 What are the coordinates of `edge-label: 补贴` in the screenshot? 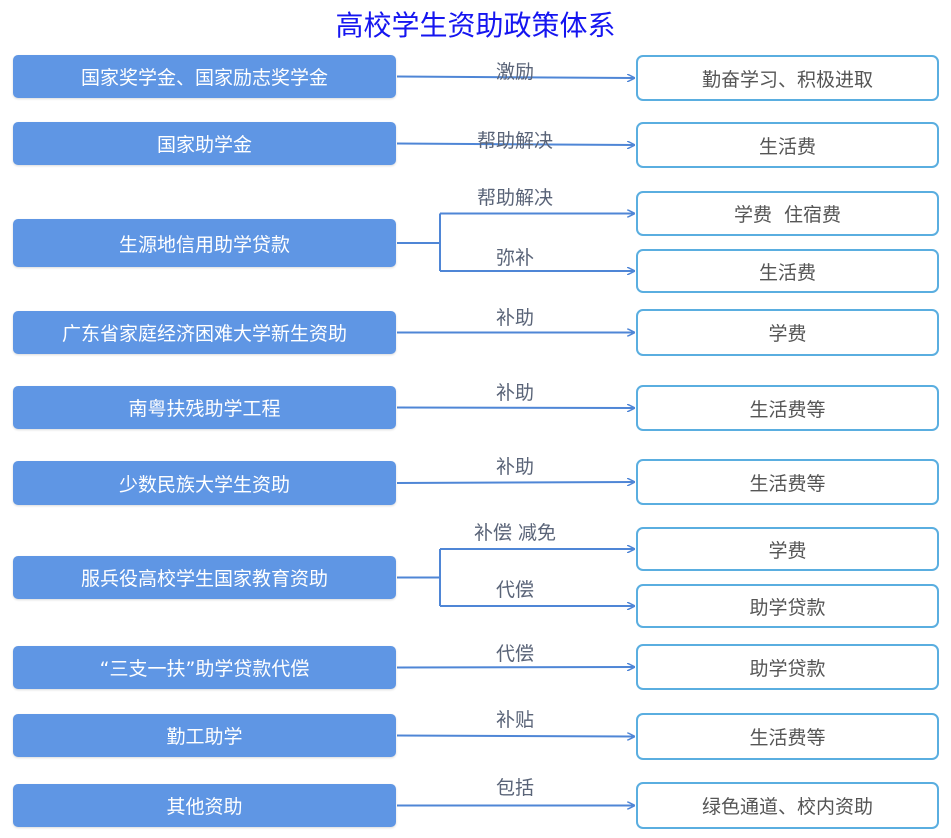 It's located at (514, 720).